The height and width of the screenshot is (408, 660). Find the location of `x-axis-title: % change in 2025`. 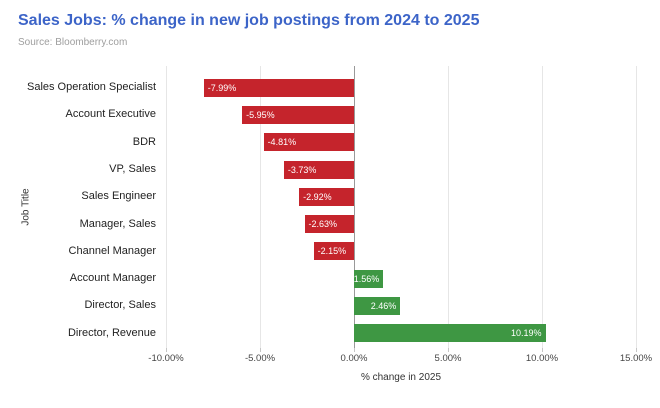

x-axis-title: % change in 2025 is located at coordinates (401, 377).